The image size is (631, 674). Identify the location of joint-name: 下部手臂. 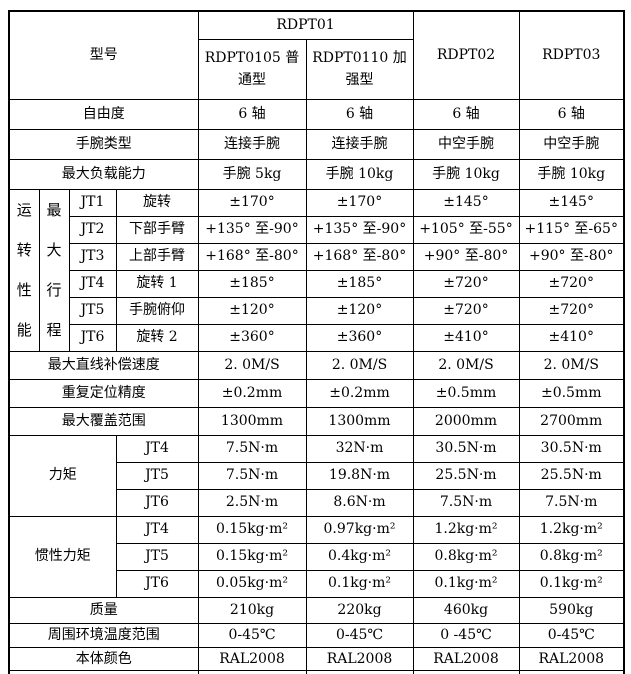
(157, 229).